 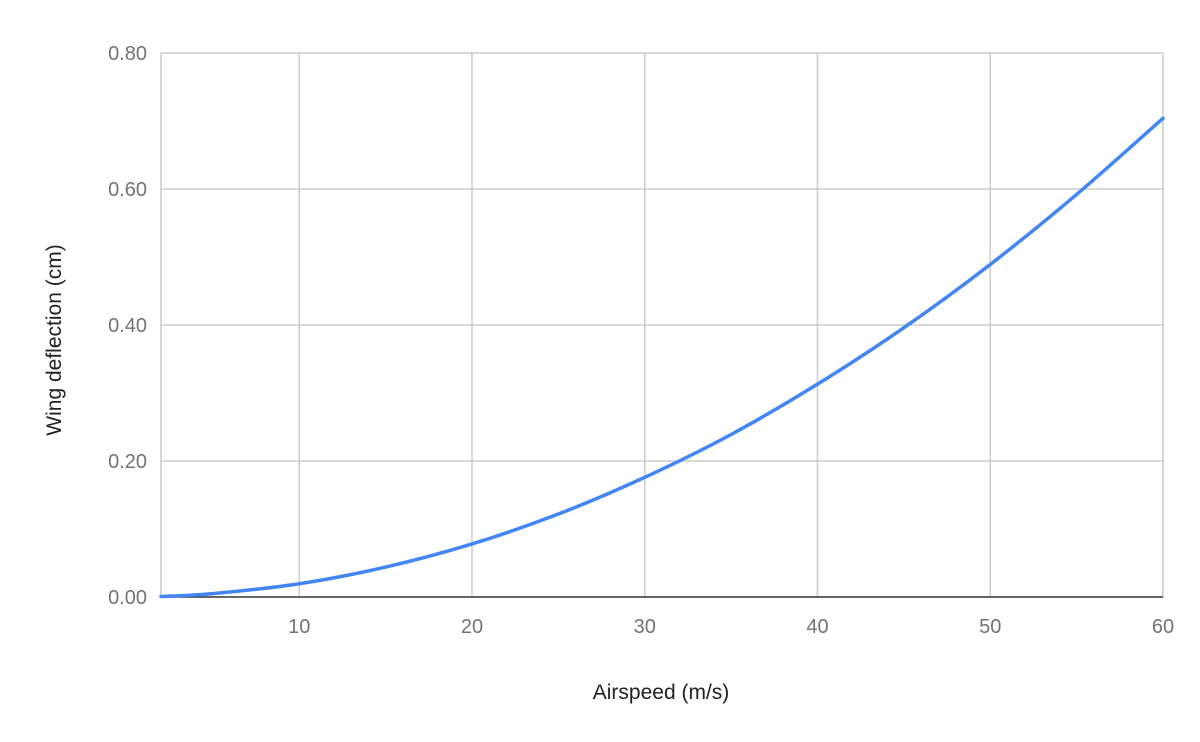 I want to click on x-tick-label: 50, so click(x=990, y=627).